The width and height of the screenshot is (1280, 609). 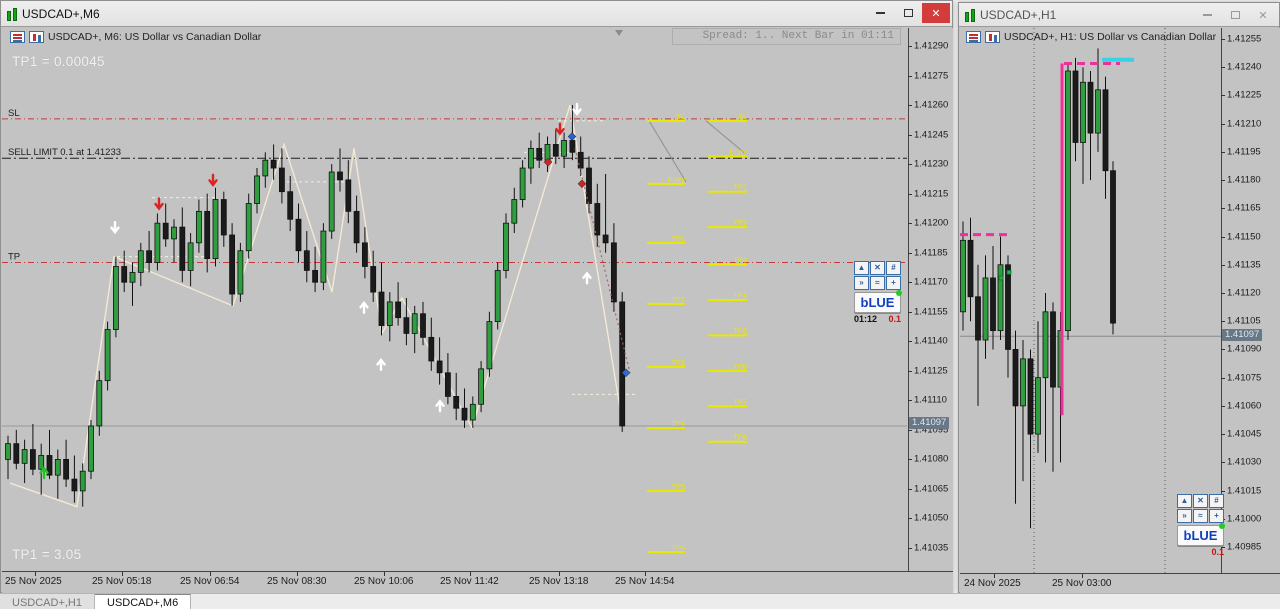 What do you see at coordinates (1242, 335) in the screenshot?
I see `h1-current-price-badge: 1.41097` at bounding box center [1242, 335].